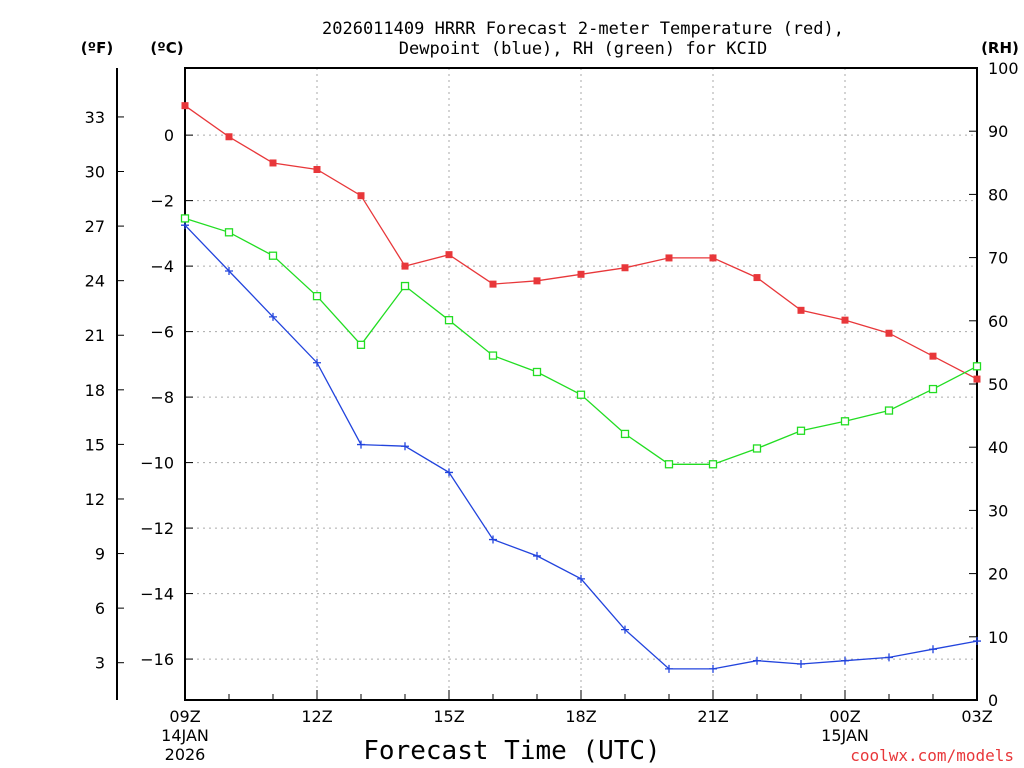  I want to click on date-tick-label: 15JAN, so click(845, 735).